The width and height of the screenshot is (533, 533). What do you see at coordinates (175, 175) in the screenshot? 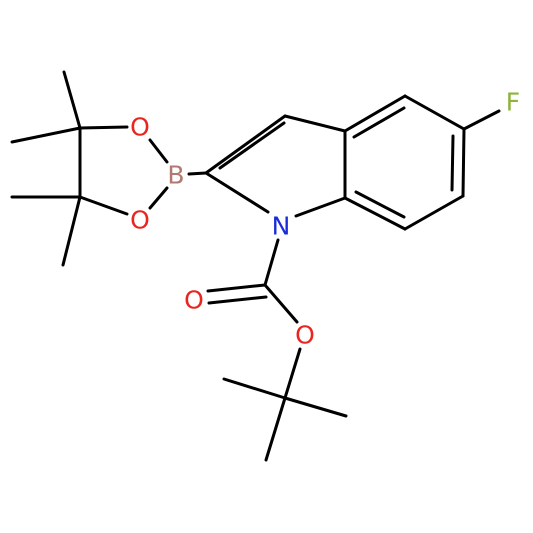
I see `atom-label: B` at bounding box center [175, 175].